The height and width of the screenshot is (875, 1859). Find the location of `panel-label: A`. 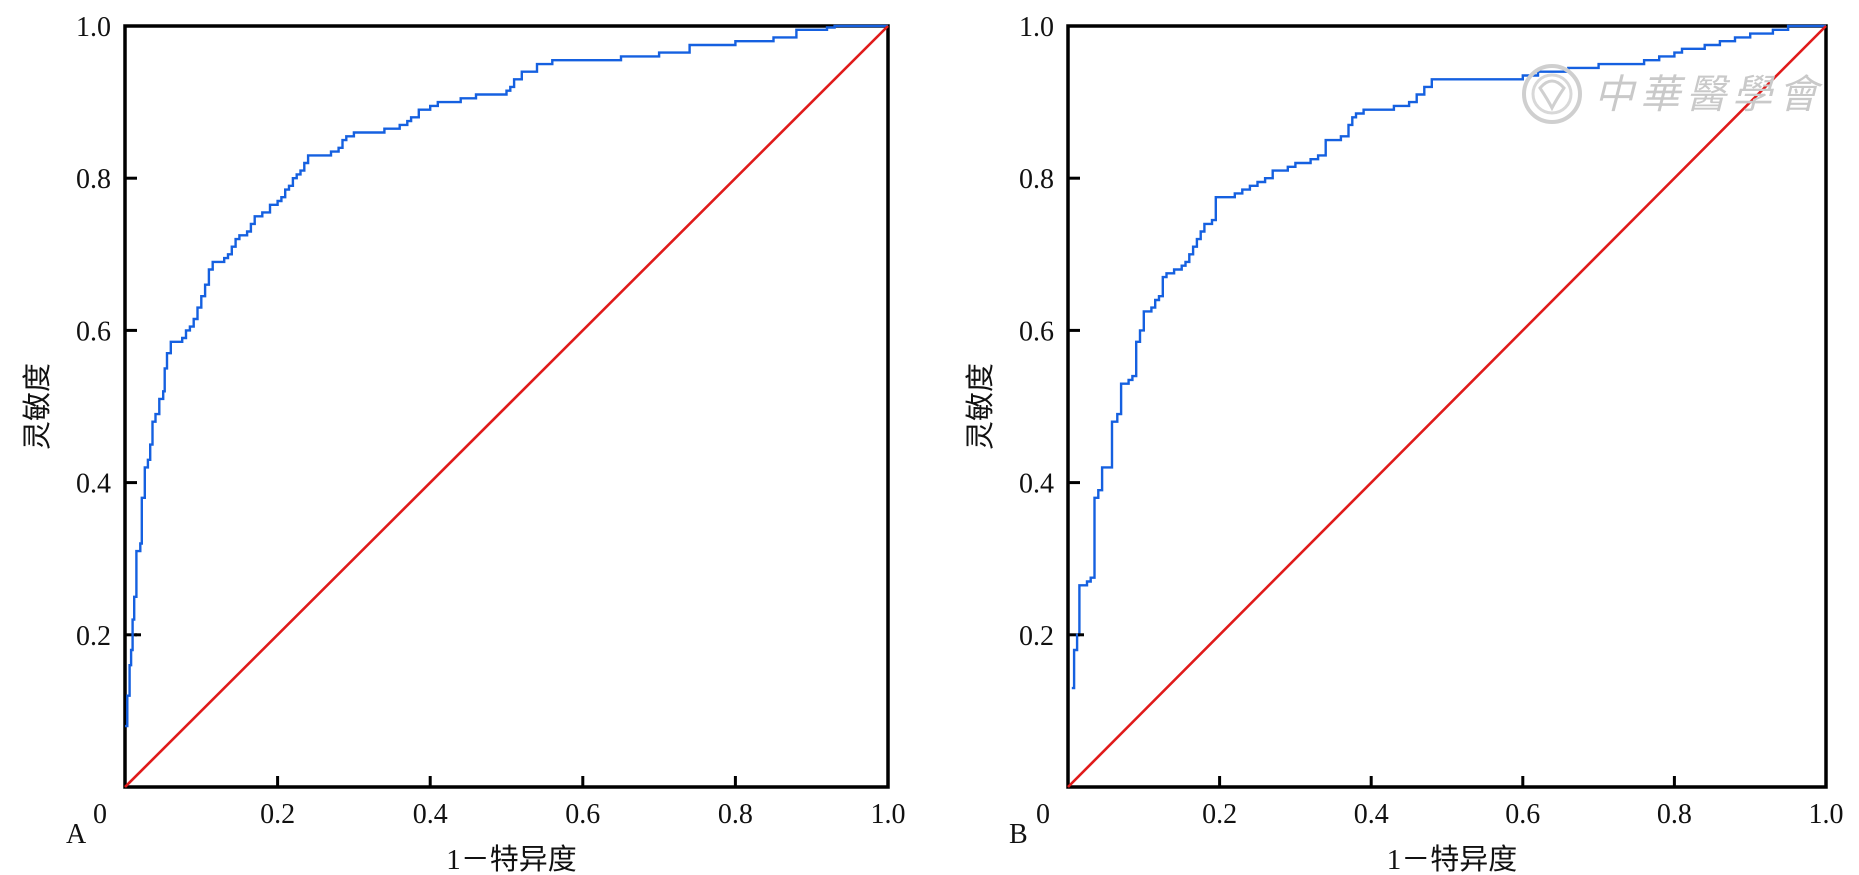

panel-label: A is located at coordinates (76, 834).